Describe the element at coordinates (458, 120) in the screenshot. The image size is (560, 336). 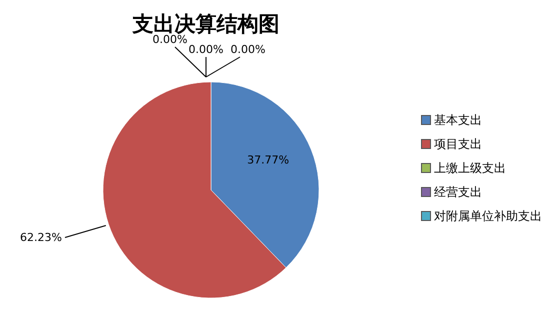
I see `legend-label: 基本支出` at that location.